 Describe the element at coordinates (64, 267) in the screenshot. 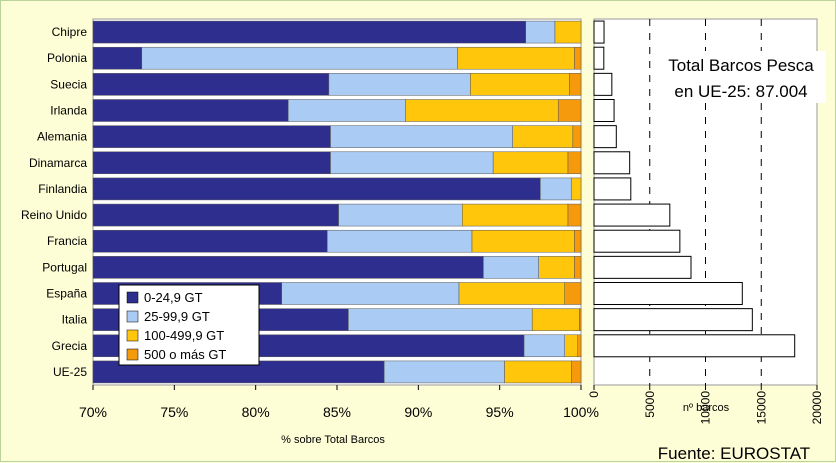

I see `category-label: Portugal` at that location.